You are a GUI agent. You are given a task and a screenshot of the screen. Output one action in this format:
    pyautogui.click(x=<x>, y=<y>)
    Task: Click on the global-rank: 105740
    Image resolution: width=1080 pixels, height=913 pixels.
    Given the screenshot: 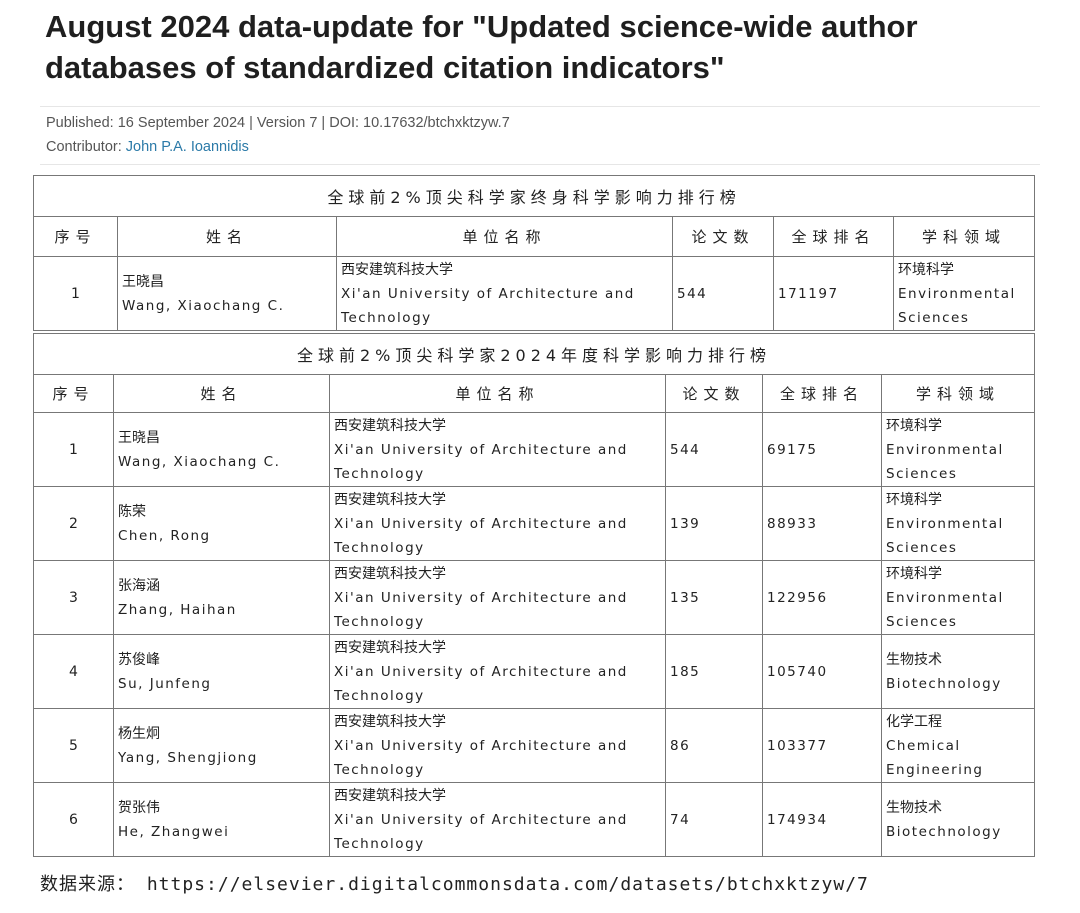 What is the action you would take?
    pyautogui.click(x=822, y=671)
    